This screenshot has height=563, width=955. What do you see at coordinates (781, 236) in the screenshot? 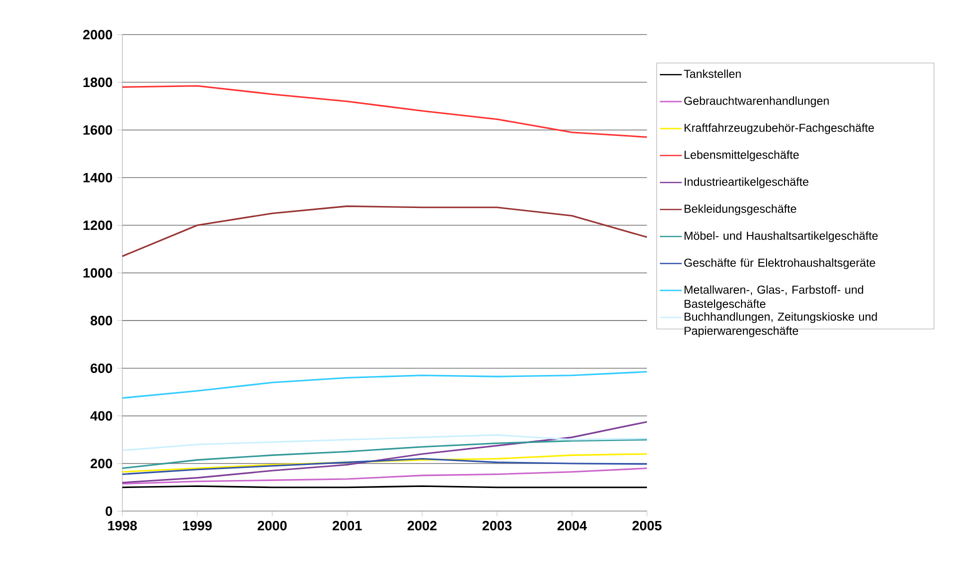
I see `legend-label: Möbel- und Haushaltsartikelgeschäfte` at bounding box center [781, 236].